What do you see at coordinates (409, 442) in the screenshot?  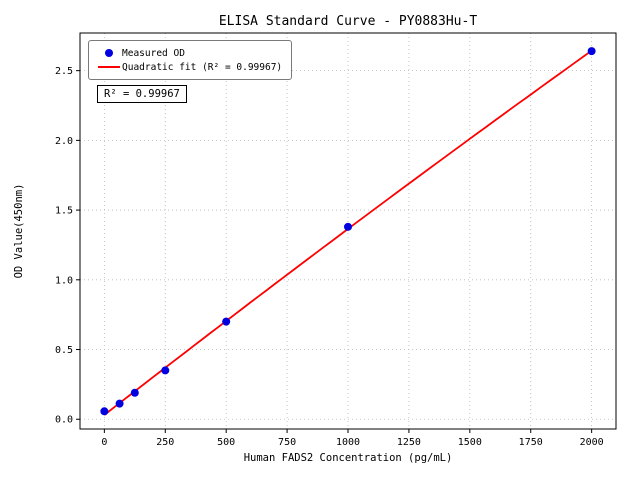 I see `x-tick-label: 1250` at bounding box center [409, 442].